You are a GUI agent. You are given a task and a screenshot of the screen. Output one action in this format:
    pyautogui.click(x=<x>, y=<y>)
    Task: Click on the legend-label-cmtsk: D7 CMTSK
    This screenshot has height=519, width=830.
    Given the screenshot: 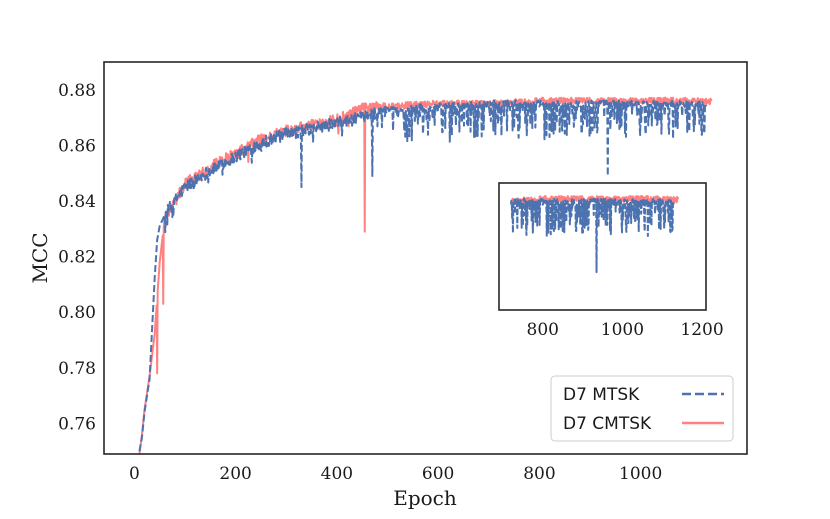 What is the action you would take?
    pyautogui.click(x=607, y=424)
    